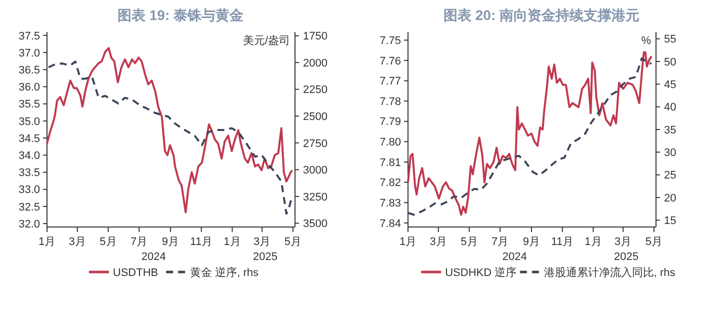  Describe the element at coordinates (390, 162) in the screenshot. I see `y-tick-label: 7.81` at that location.